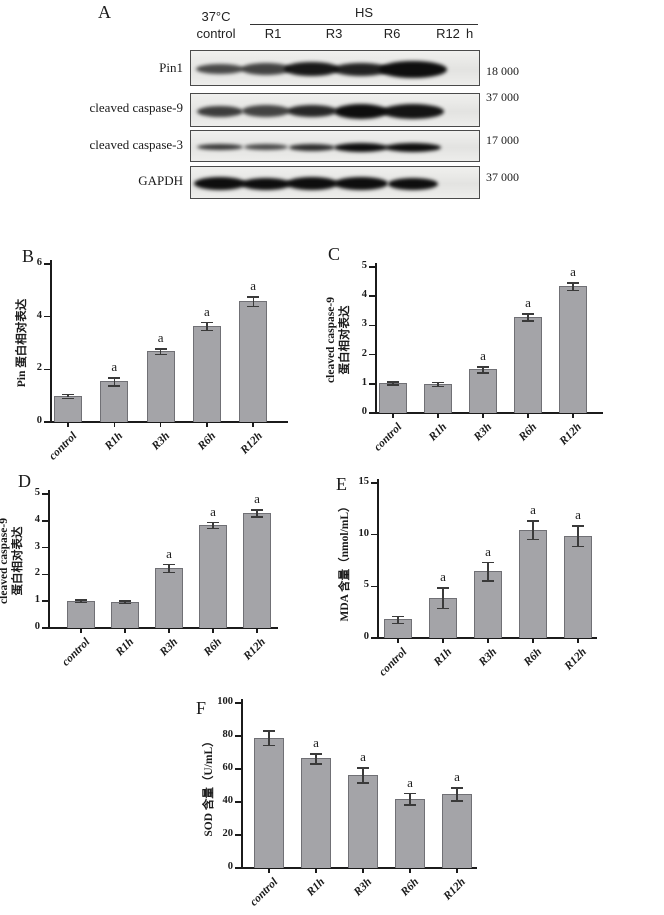 The image size is (664, 915). What do you see at coordinates (341, 484) in the screenshot?
I see `panel-e-letter: E` at bounding box center [341, 484].